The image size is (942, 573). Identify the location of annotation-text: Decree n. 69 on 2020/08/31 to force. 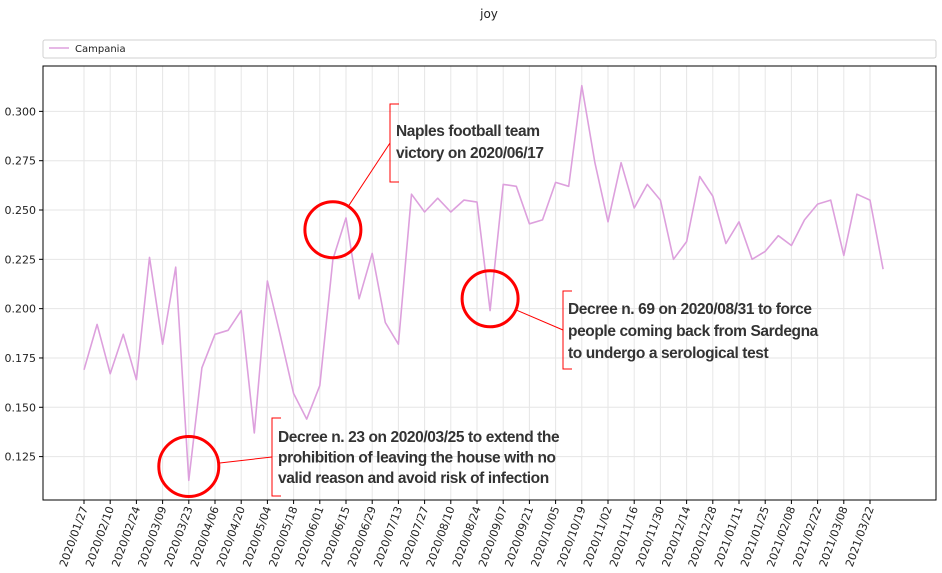
(690, 309).